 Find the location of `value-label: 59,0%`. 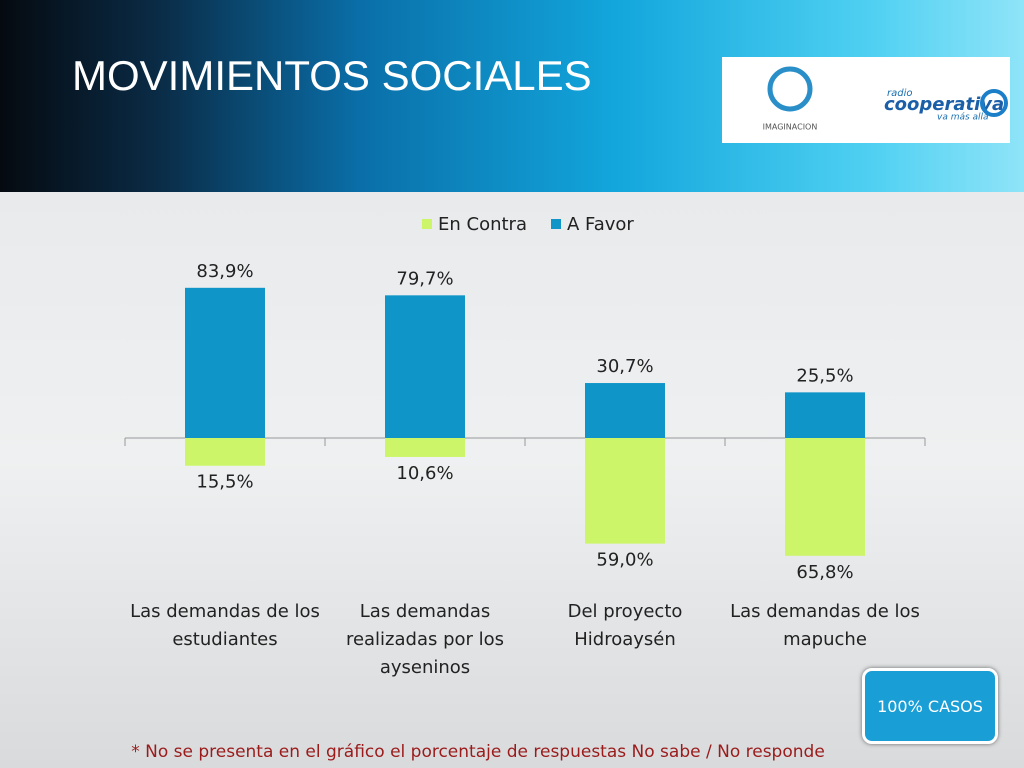

value-label: 59,0% is located at coordinates (624, 560).